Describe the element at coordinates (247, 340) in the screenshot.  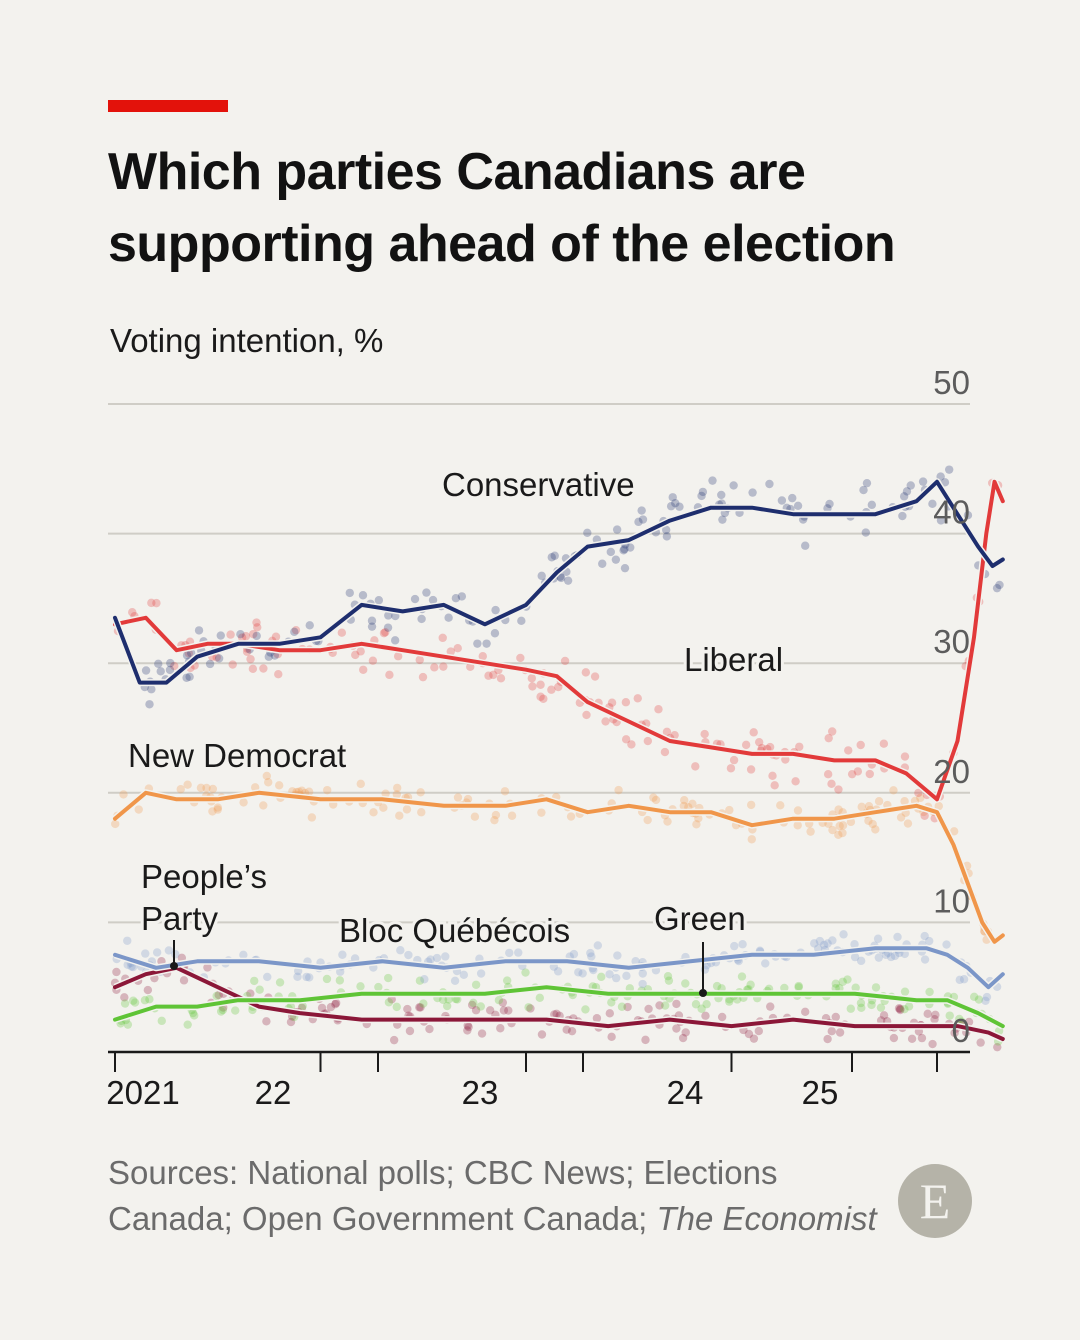
I see `y-axis-label: Voting intention, %` at that location.